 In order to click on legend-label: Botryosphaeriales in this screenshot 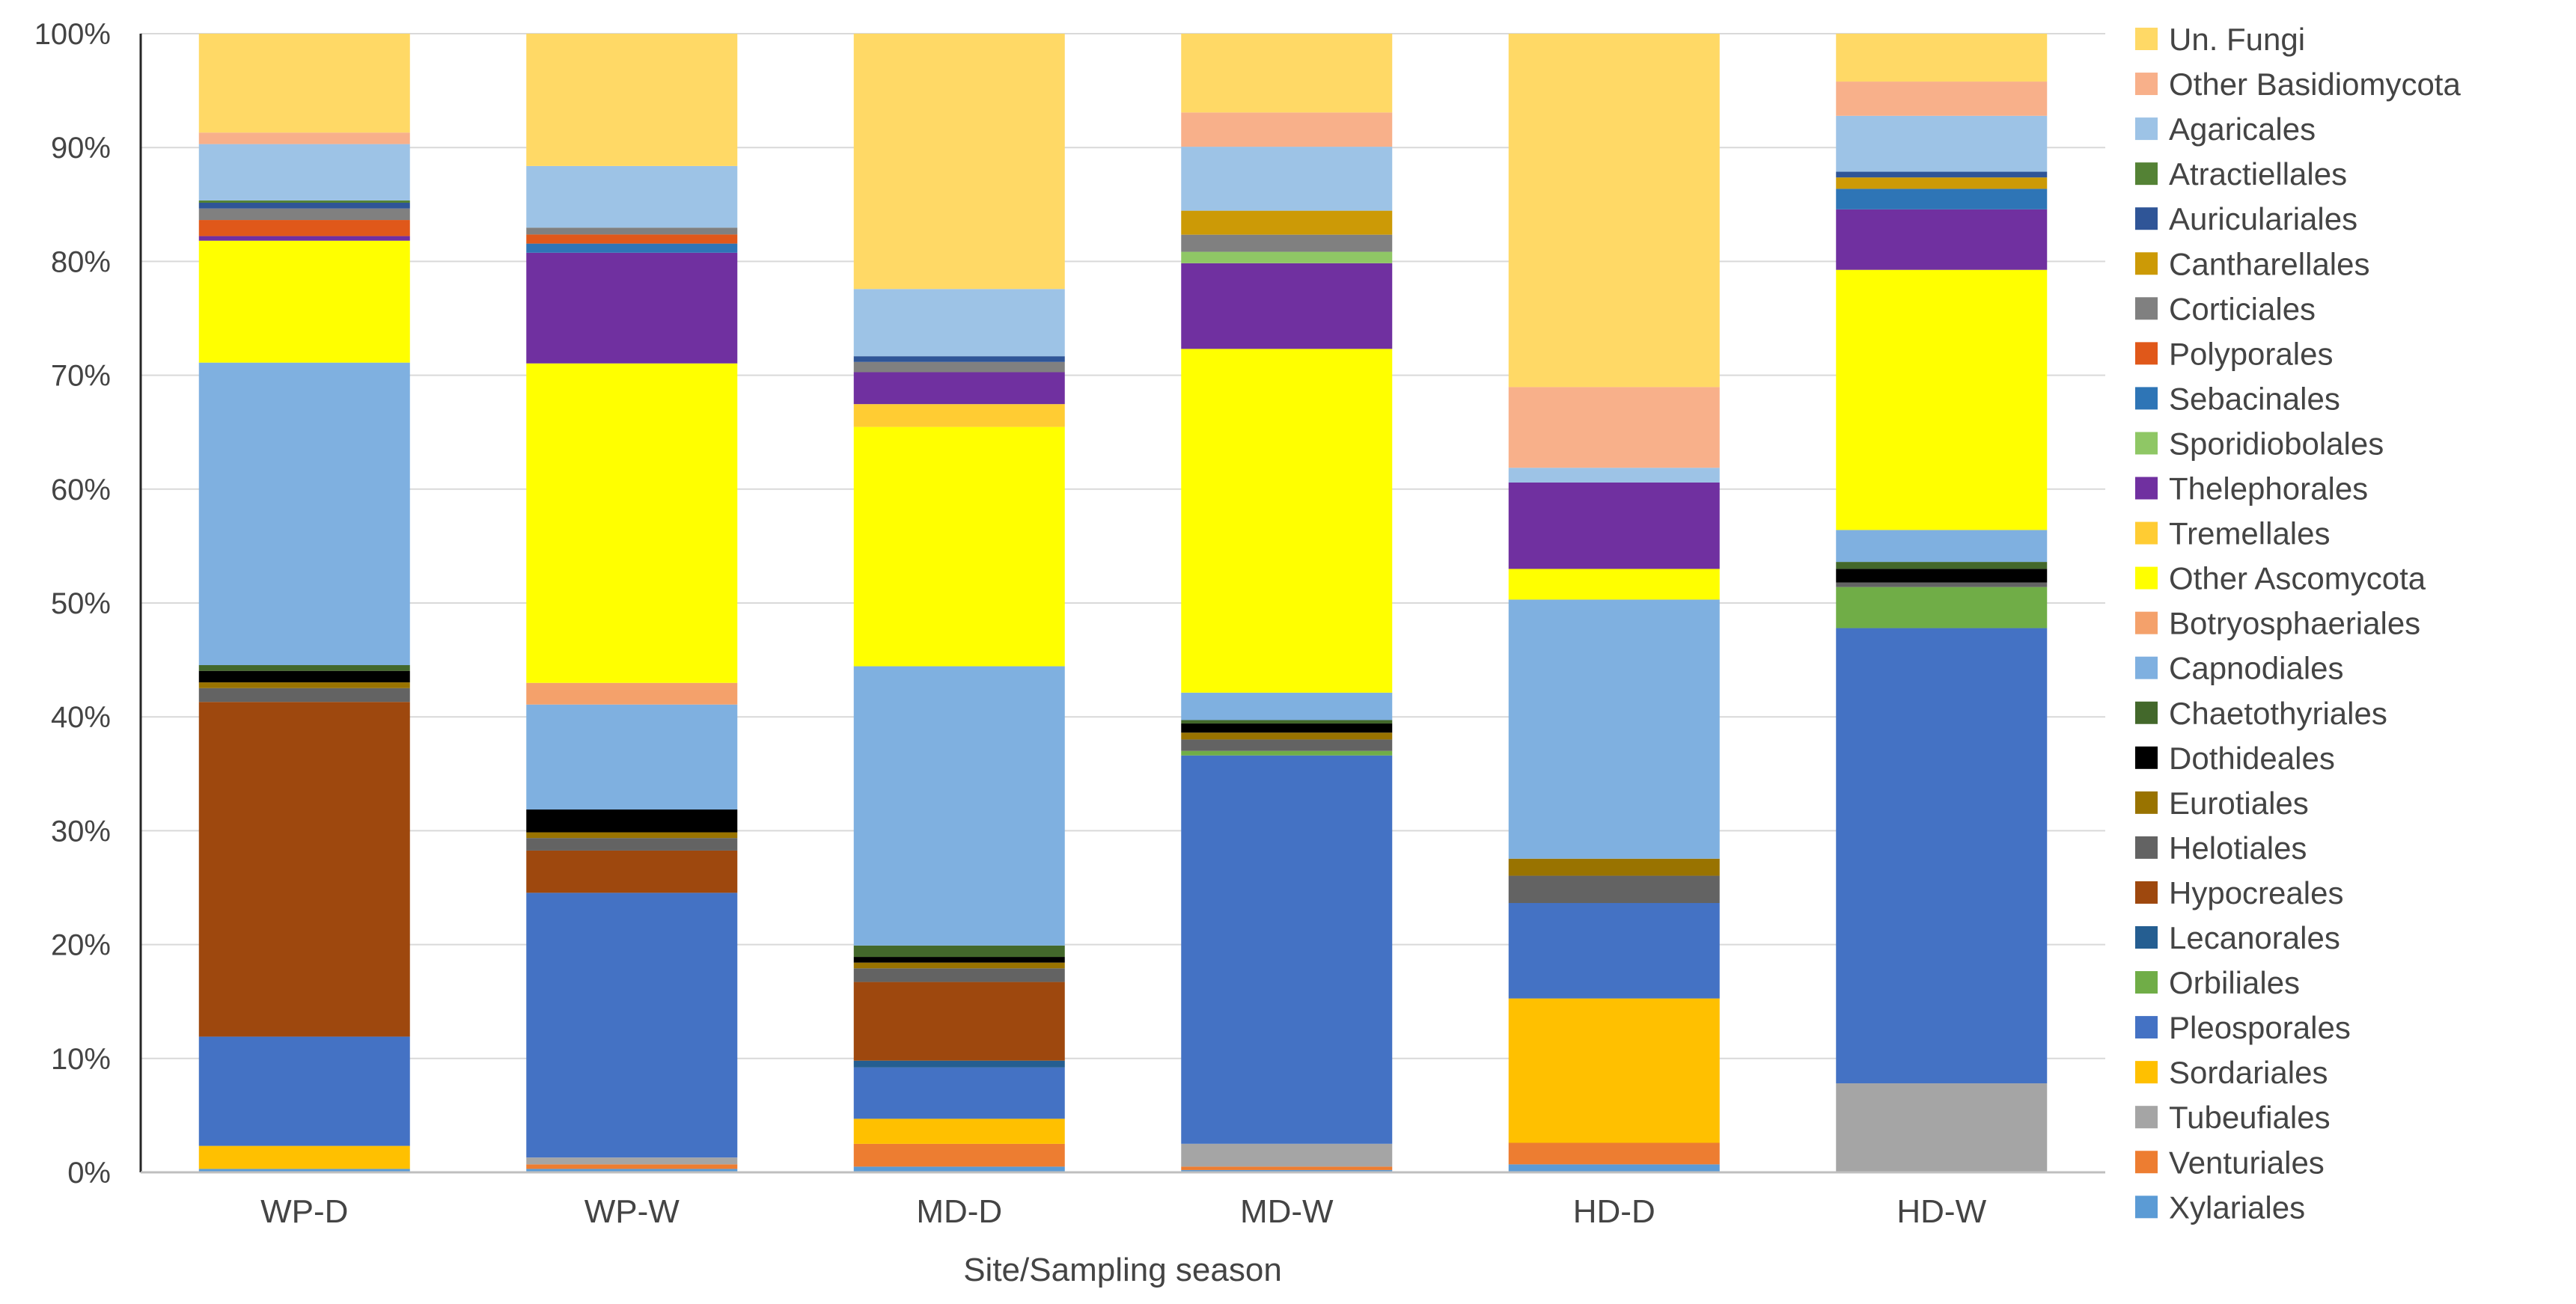, I will do `click(2294, 623)`.